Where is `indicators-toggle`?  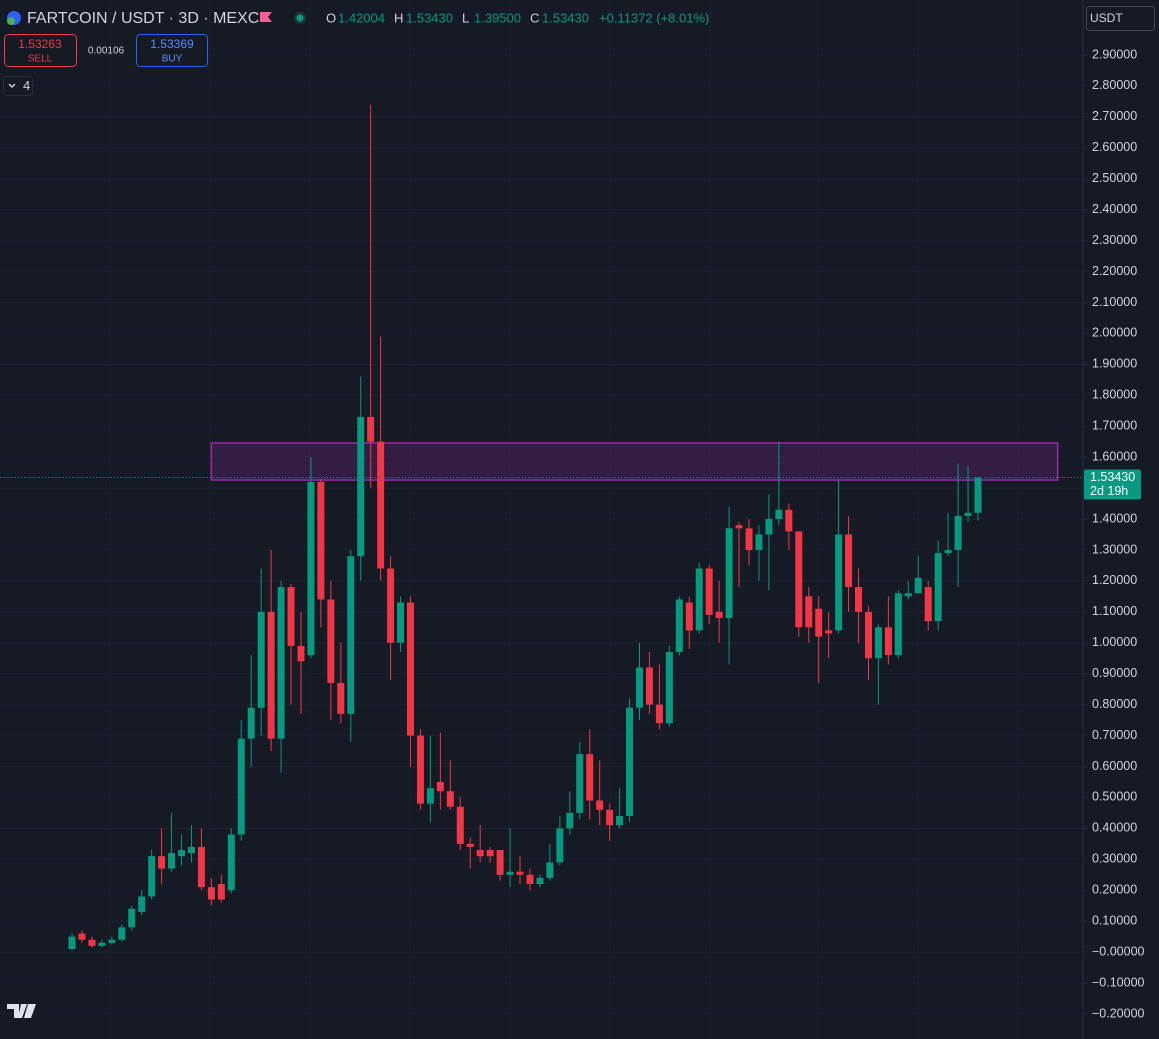 indicators-toggle is located at coordinates (18, 86).